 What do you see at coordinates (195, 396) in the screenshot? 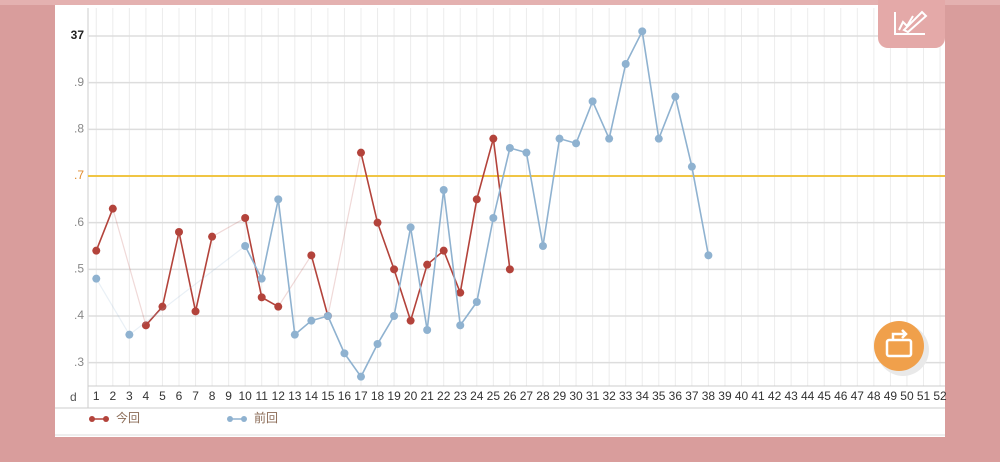
I see `x-tick-label: 7` at bounding box center [195, 396].